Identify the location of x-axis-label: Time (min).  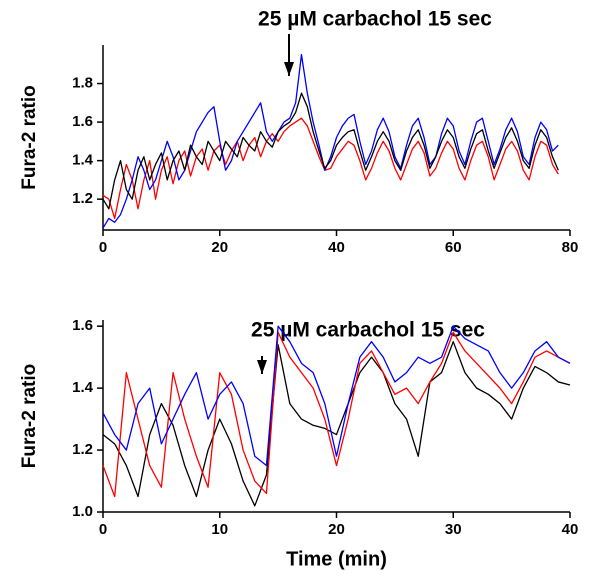
(336, 559).